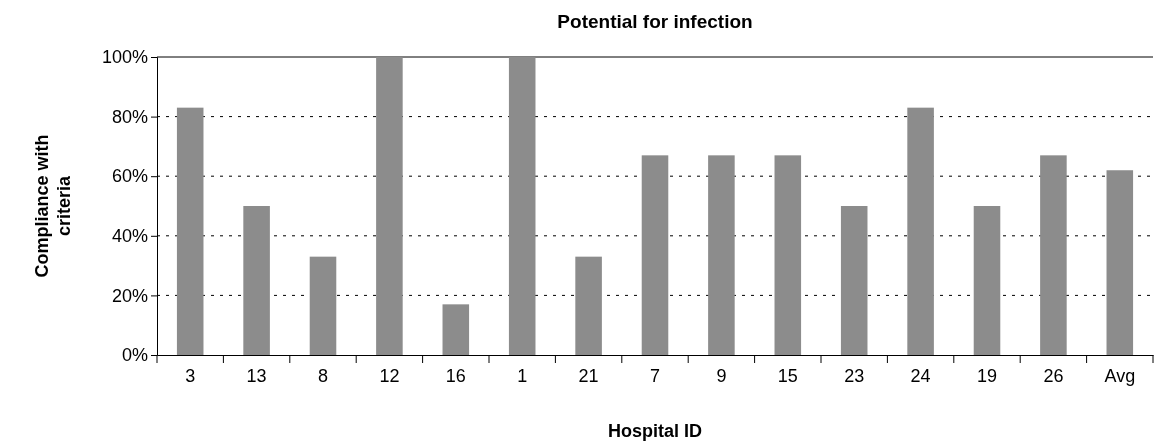  I want to click on y-tick-label: 100%, so click(124, 57).